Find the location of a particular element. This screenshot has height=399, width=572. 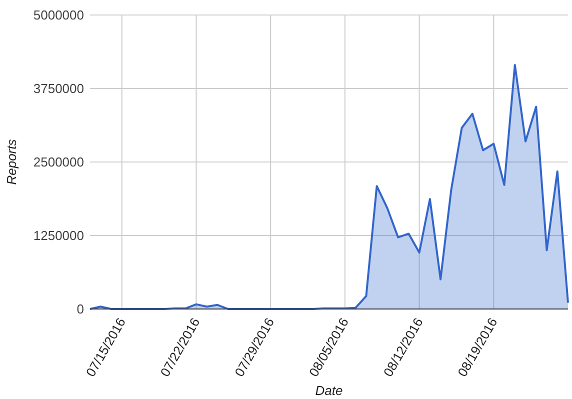

y-tick-label: 3750000 is located at coordinates (58, 88).